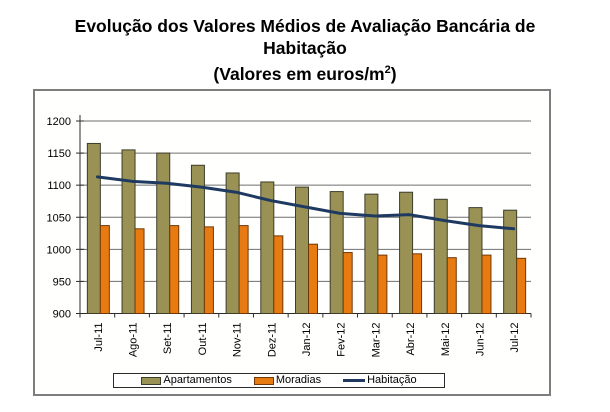  I want to click on line-habitação, so click(305, 203).